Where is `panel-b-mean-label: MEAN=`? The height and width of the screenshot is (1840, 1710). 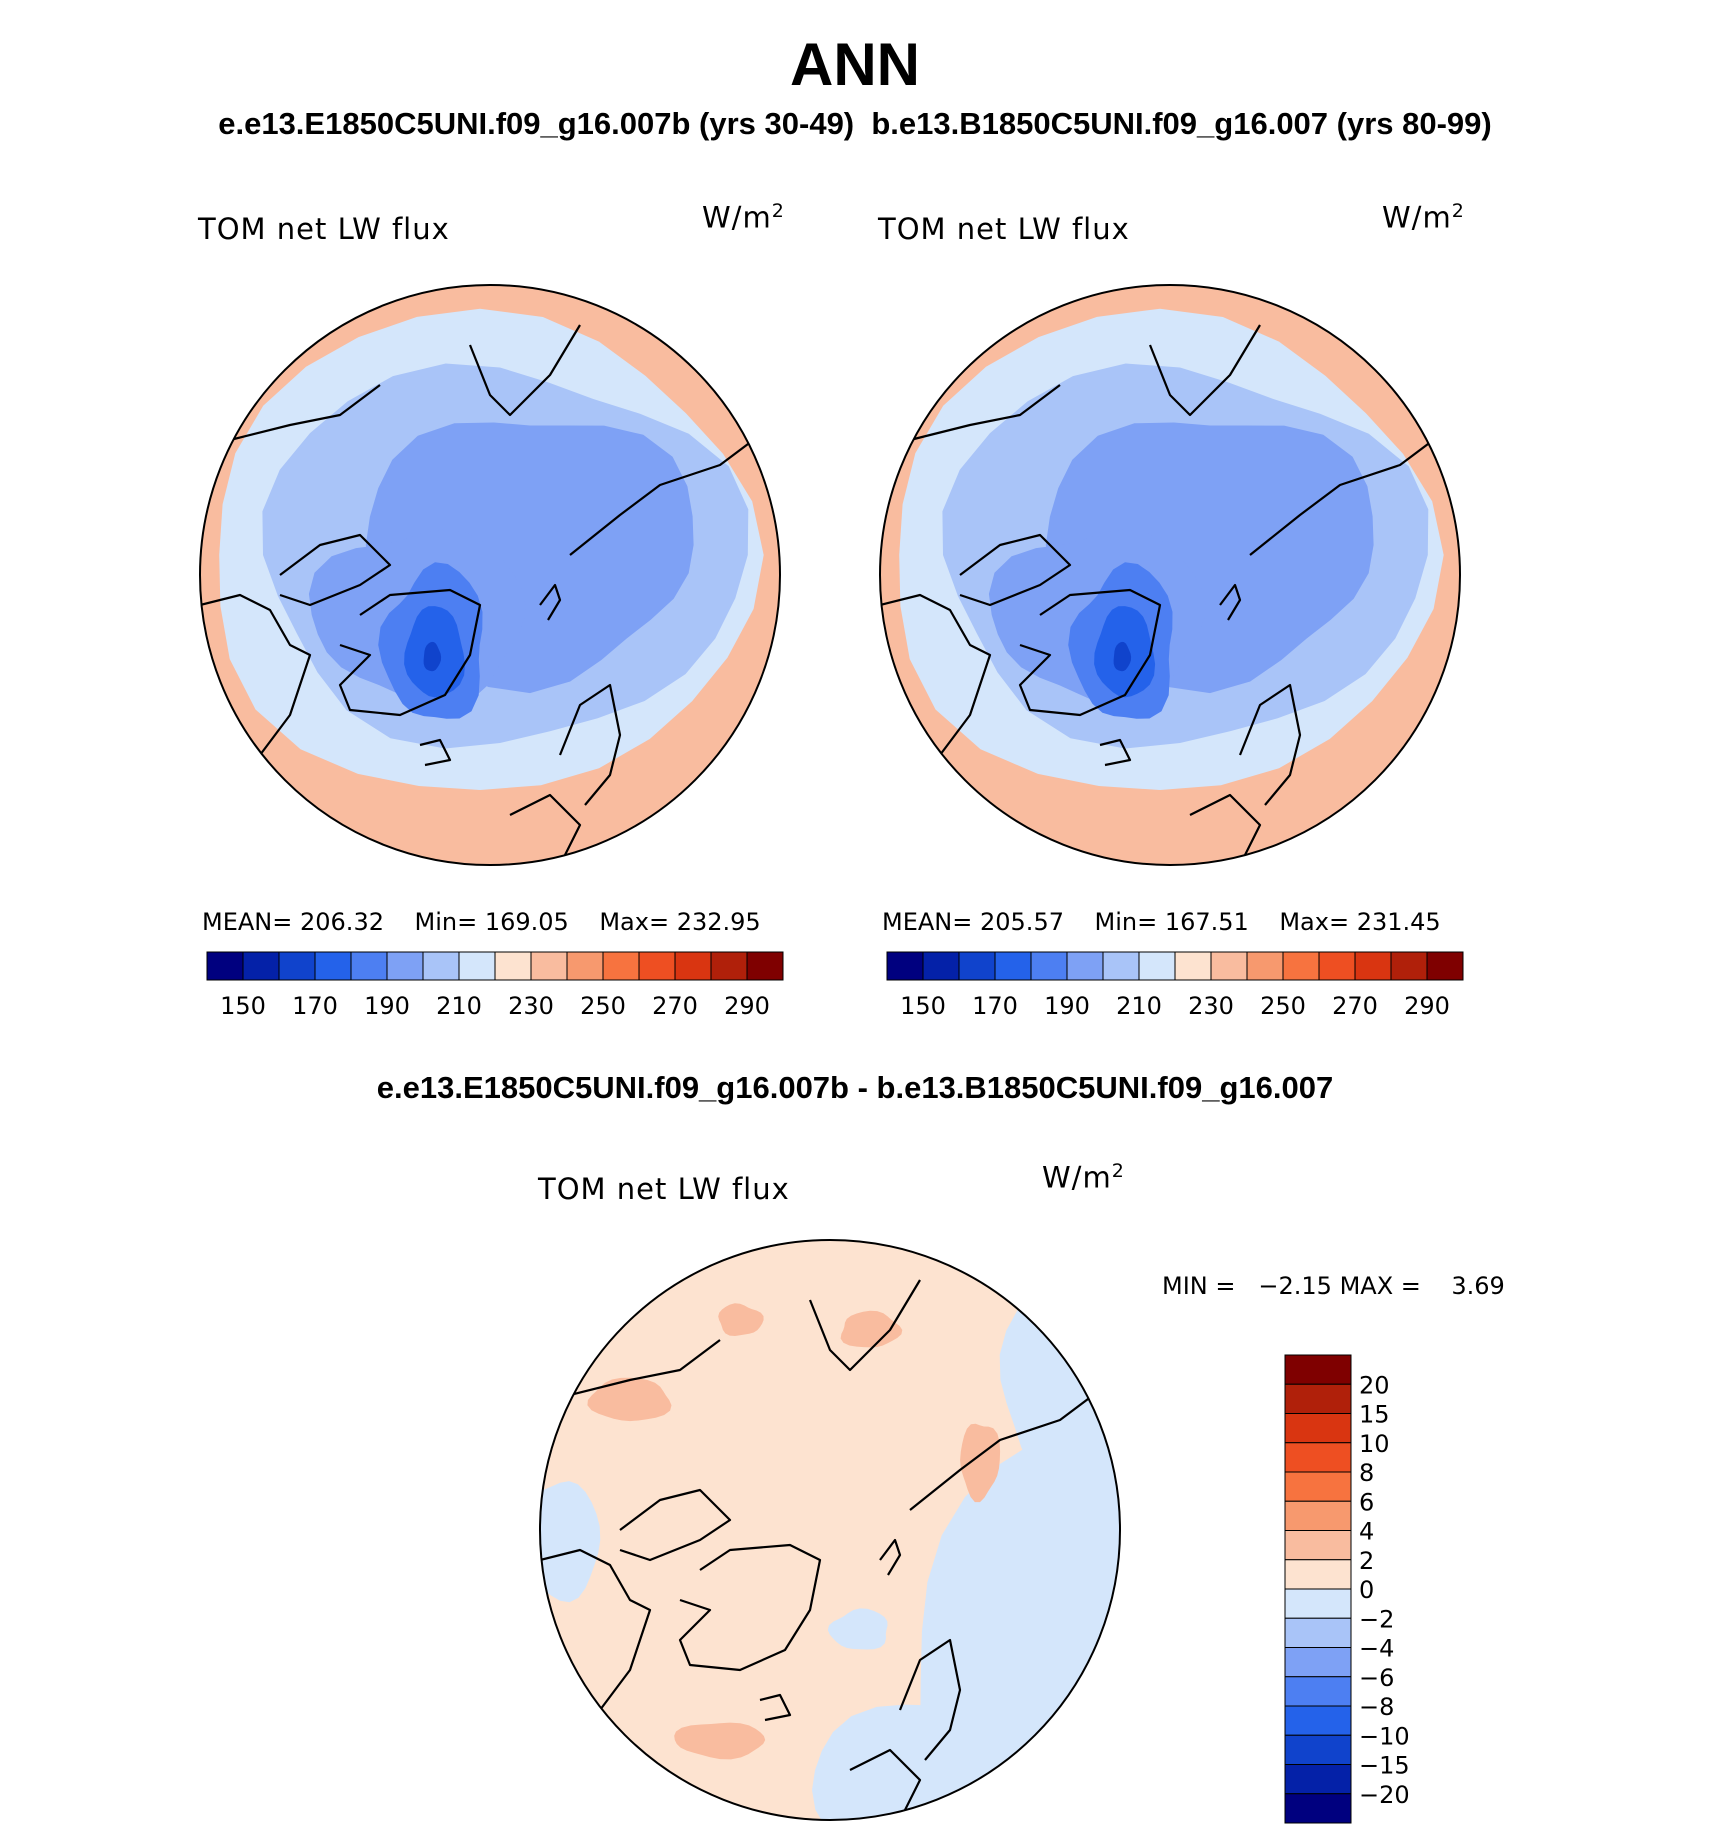
panel-b-mean-label: MEAN= is located at coordinates (927, 922).